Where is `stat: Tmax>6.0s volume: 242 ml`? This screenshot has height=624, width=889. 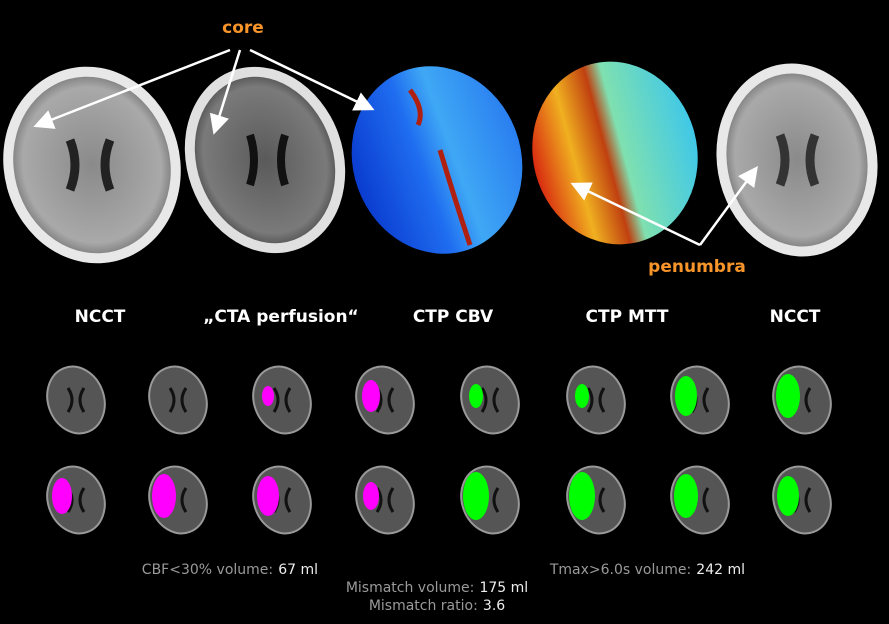
stat: Tmax>6.0s volume: 242 ml is located at coordinates (647, 568).